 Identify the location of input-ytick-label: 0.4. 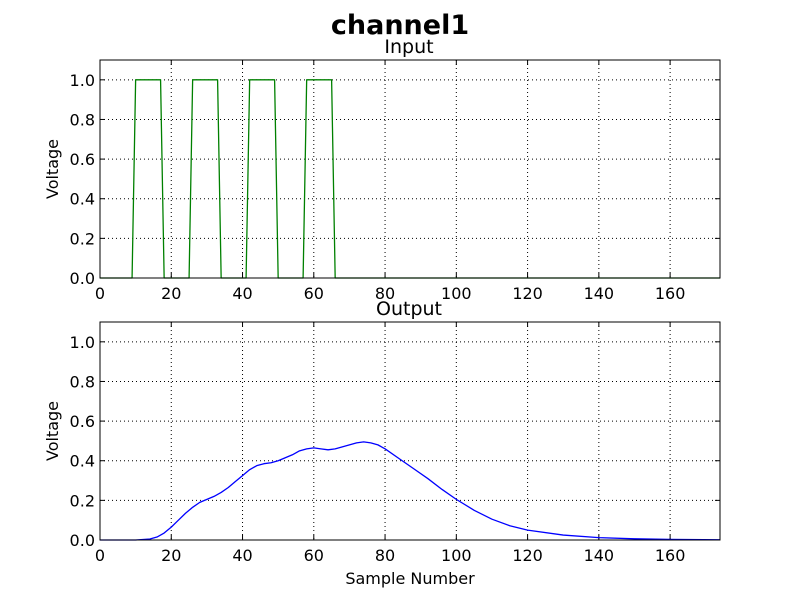
(82, 199).